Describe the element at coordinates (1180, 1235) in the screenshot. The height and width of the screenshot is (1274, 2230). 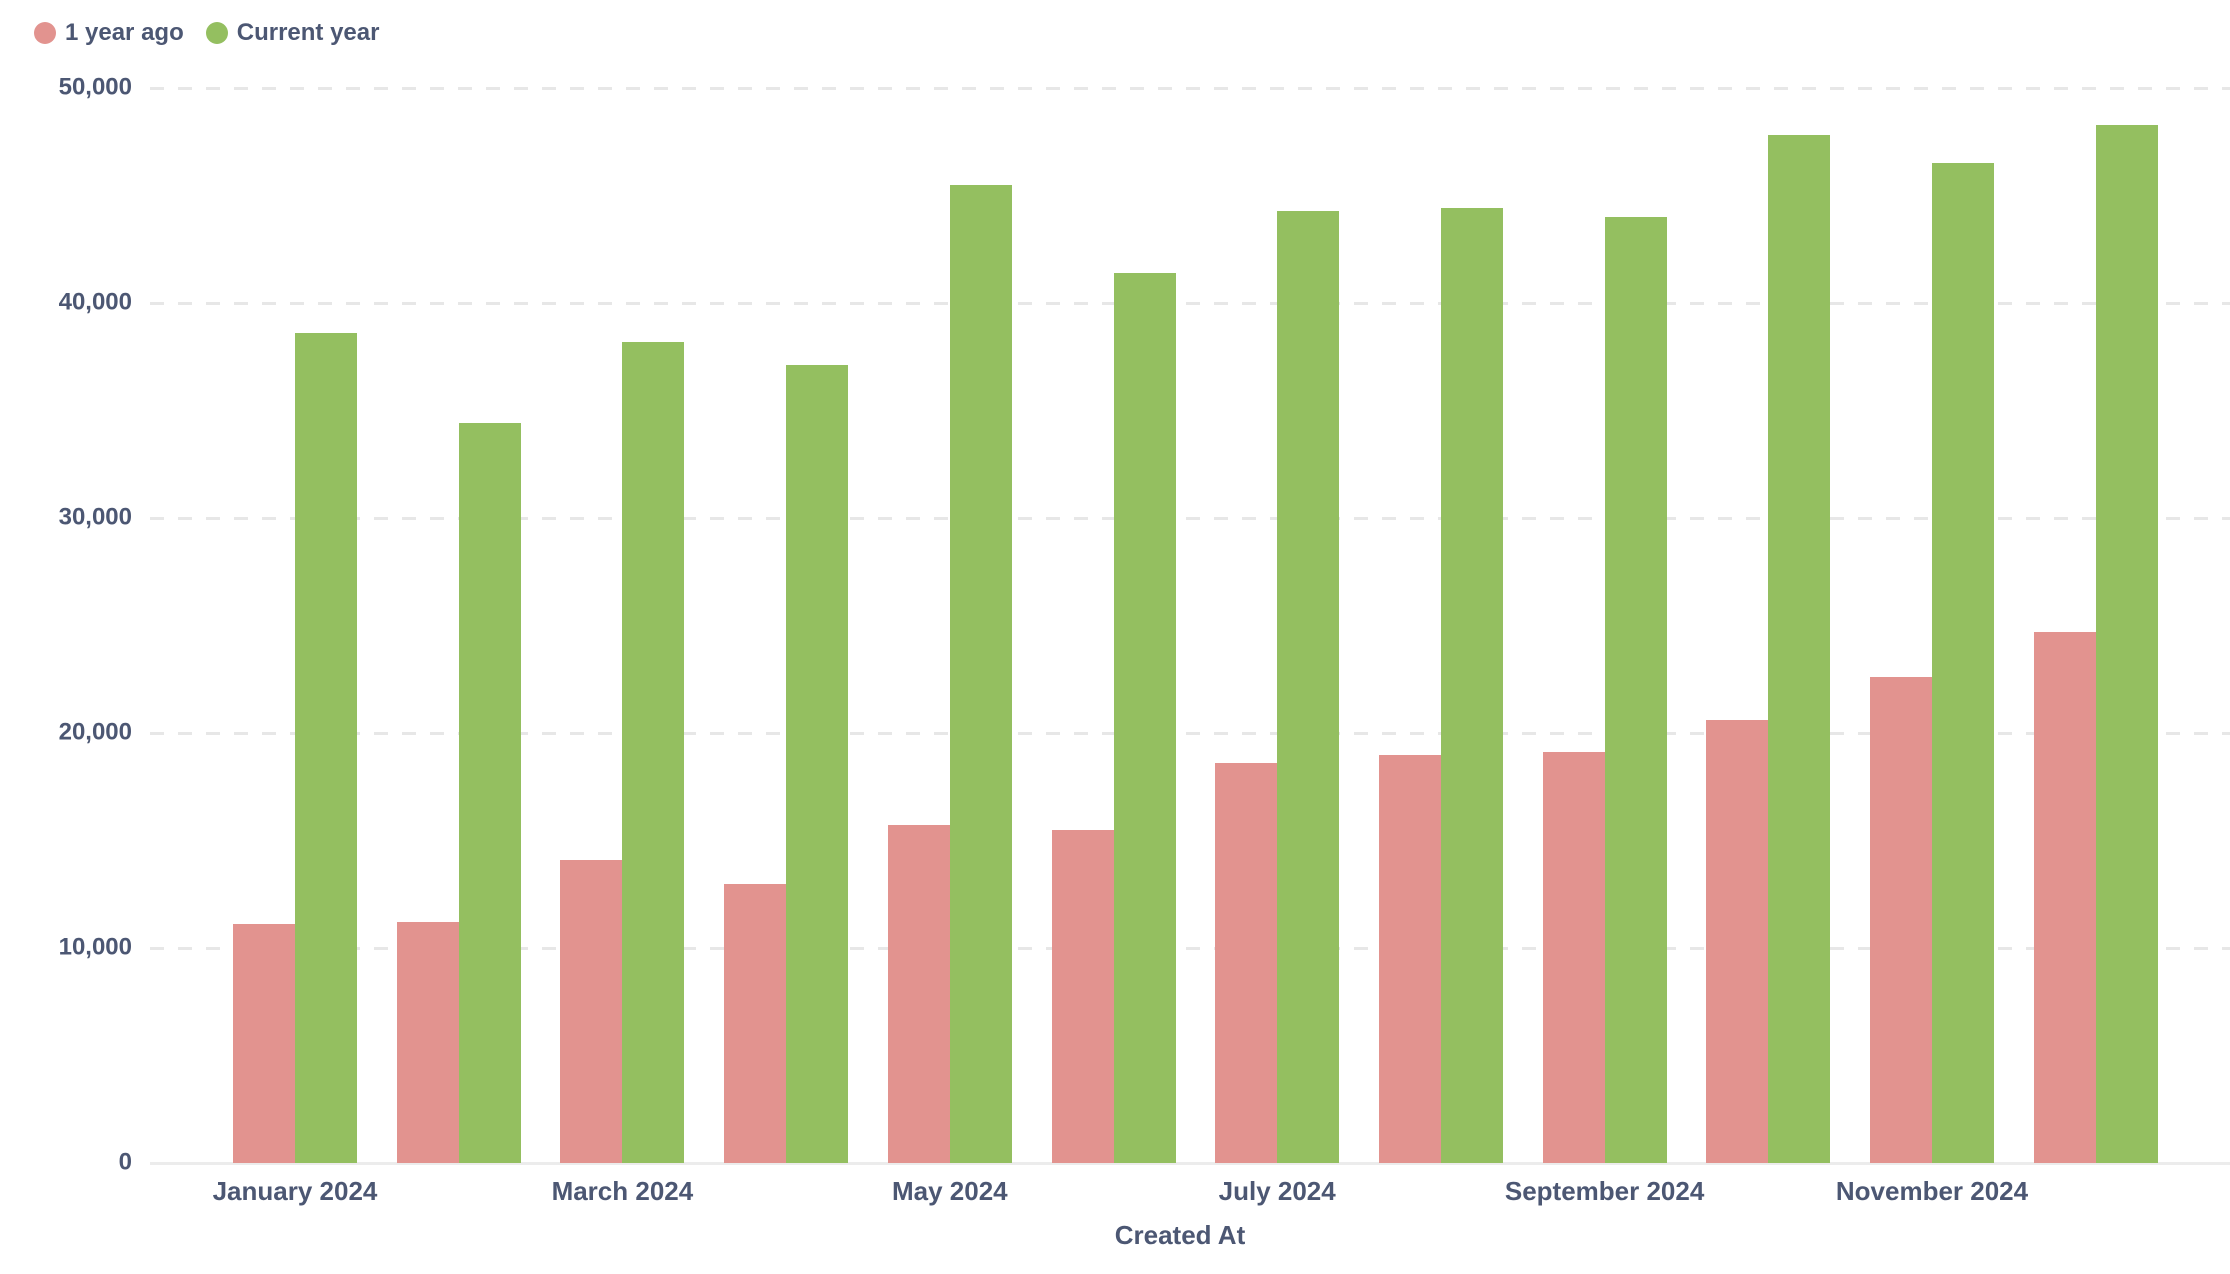
I see `x-axis-title: Created At` at that location.